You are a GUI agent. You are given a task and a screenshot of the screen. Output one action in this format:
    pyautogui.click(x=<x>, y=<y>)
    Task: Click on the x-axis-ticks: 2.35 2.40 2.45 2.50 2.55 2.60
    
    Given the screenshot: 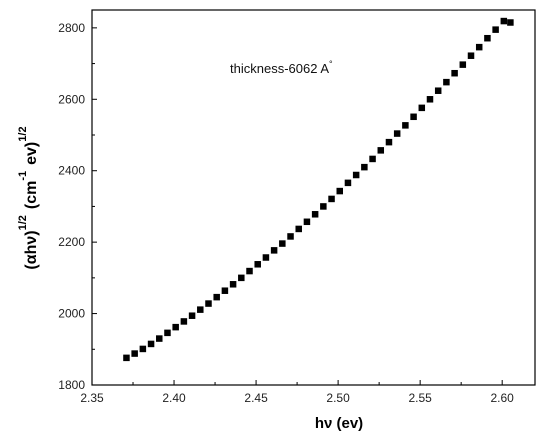 What is the action you would take?
    pyautogui.click(x=297, y=392)
    